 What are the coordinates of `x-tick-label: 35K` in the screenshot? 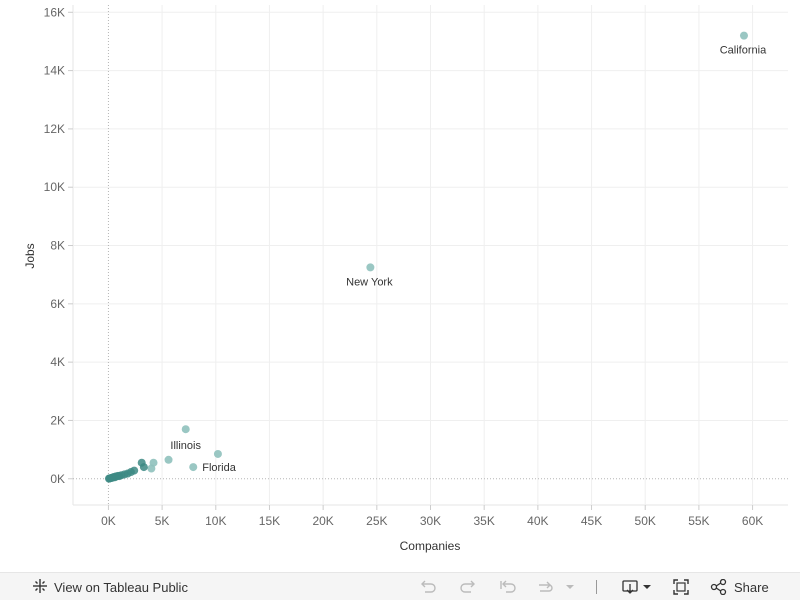 It's located at (483, 521).